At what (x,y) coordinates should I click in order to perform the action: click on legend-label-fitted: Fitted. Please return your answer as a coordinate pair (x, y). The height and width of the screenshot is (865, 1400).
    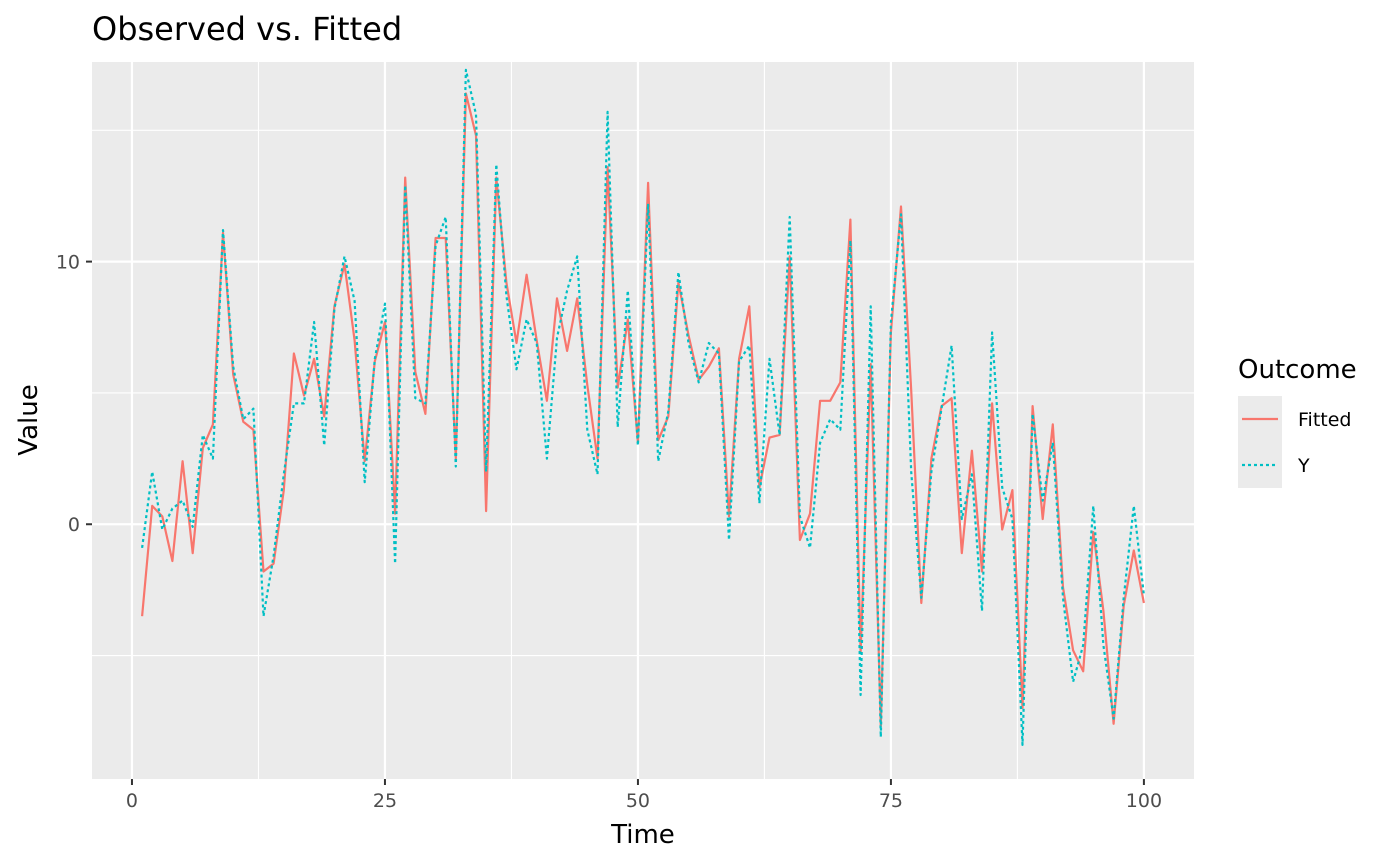
    Looking at the image, I should click on (1324, 420).